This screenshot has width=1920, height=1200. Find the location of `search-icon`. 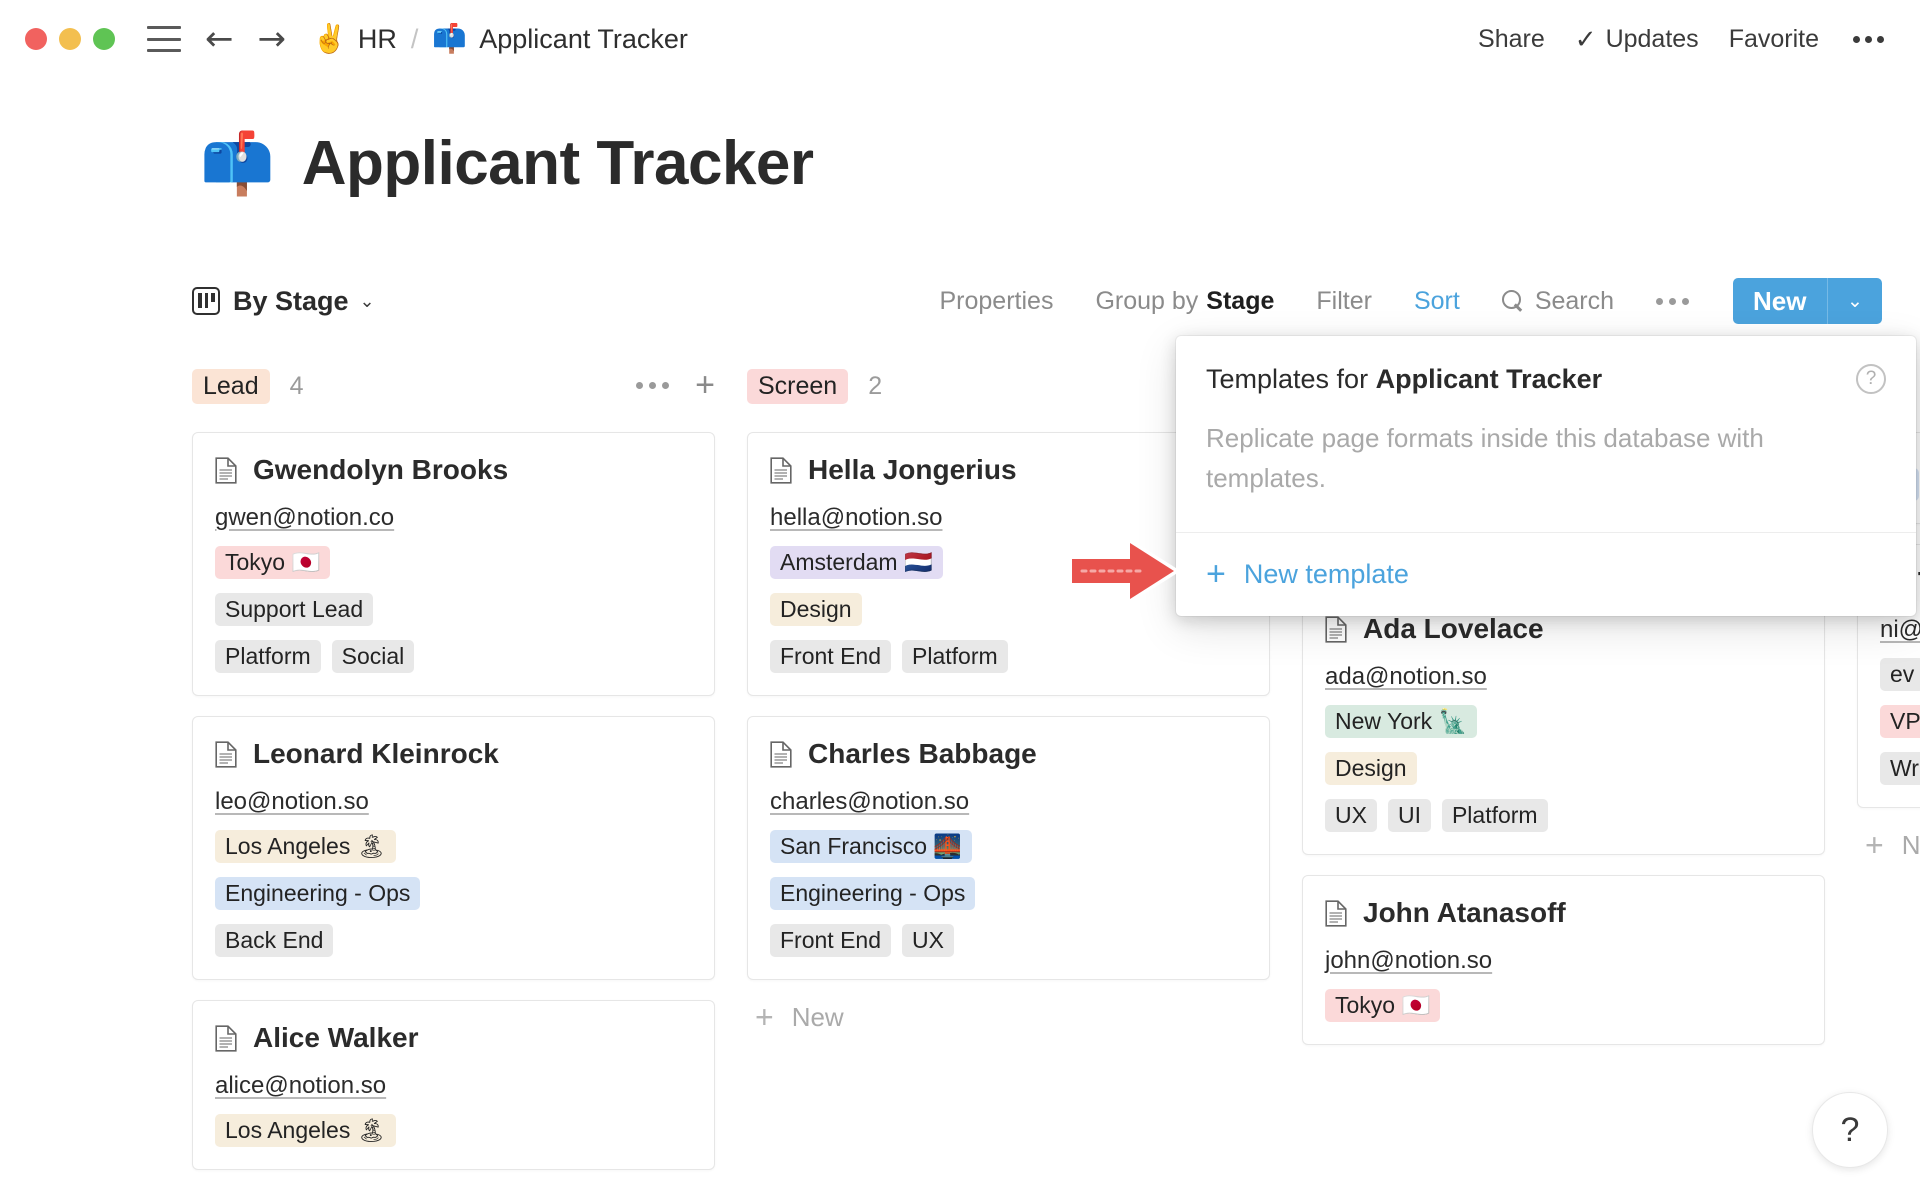

search-icon is located at coordinates (1512, 301).